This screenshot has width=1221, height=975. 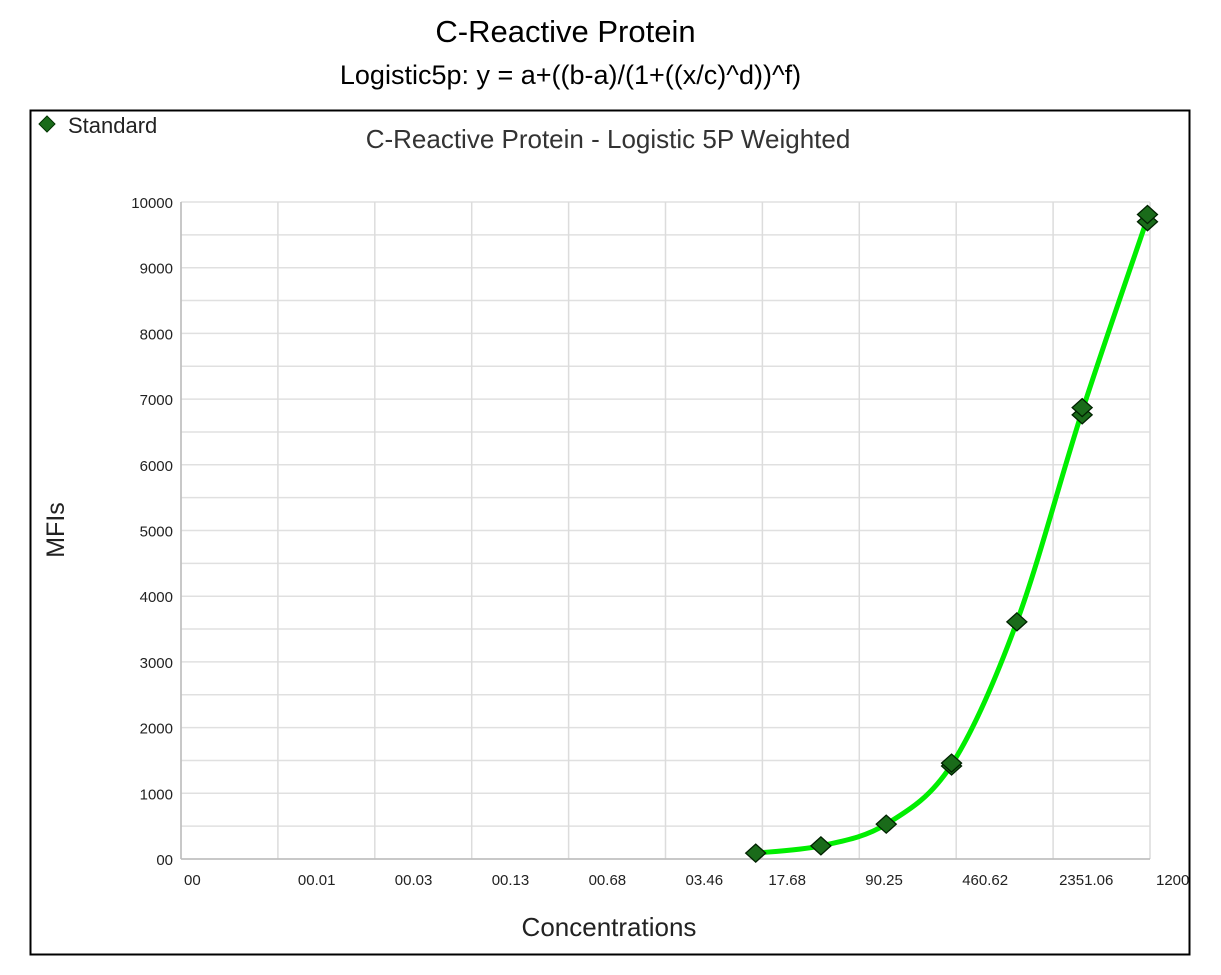 I want to click on x-tick-label: 460.62, so click(x=985, y=880).